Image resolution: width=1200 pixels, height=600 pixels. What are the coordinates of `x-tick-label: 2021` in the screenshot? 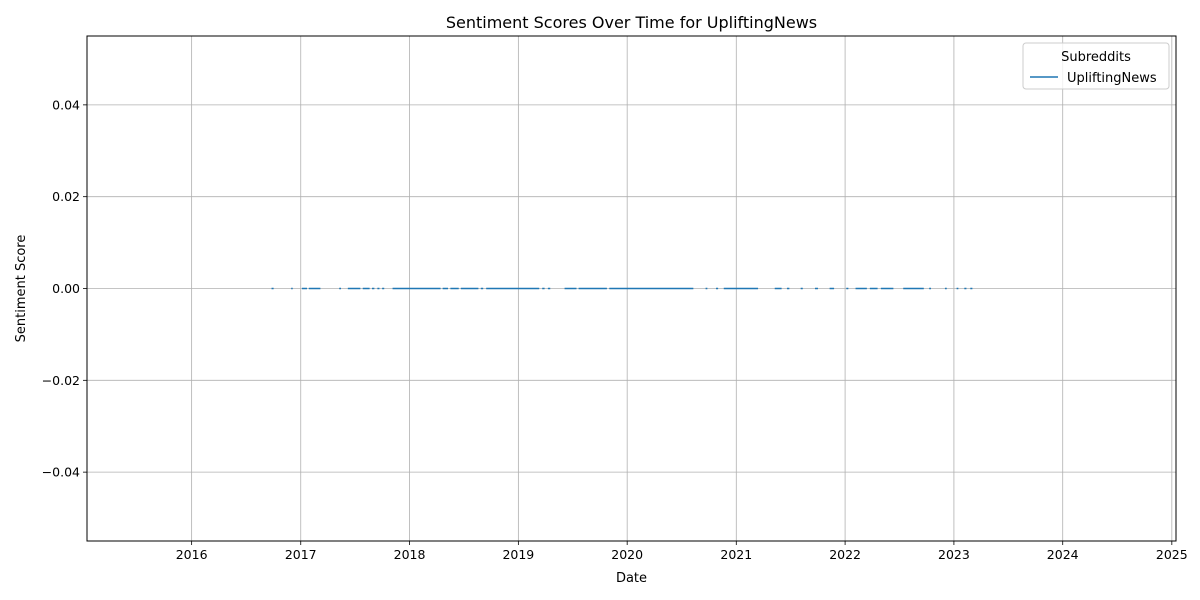 It's located at (736, 554).